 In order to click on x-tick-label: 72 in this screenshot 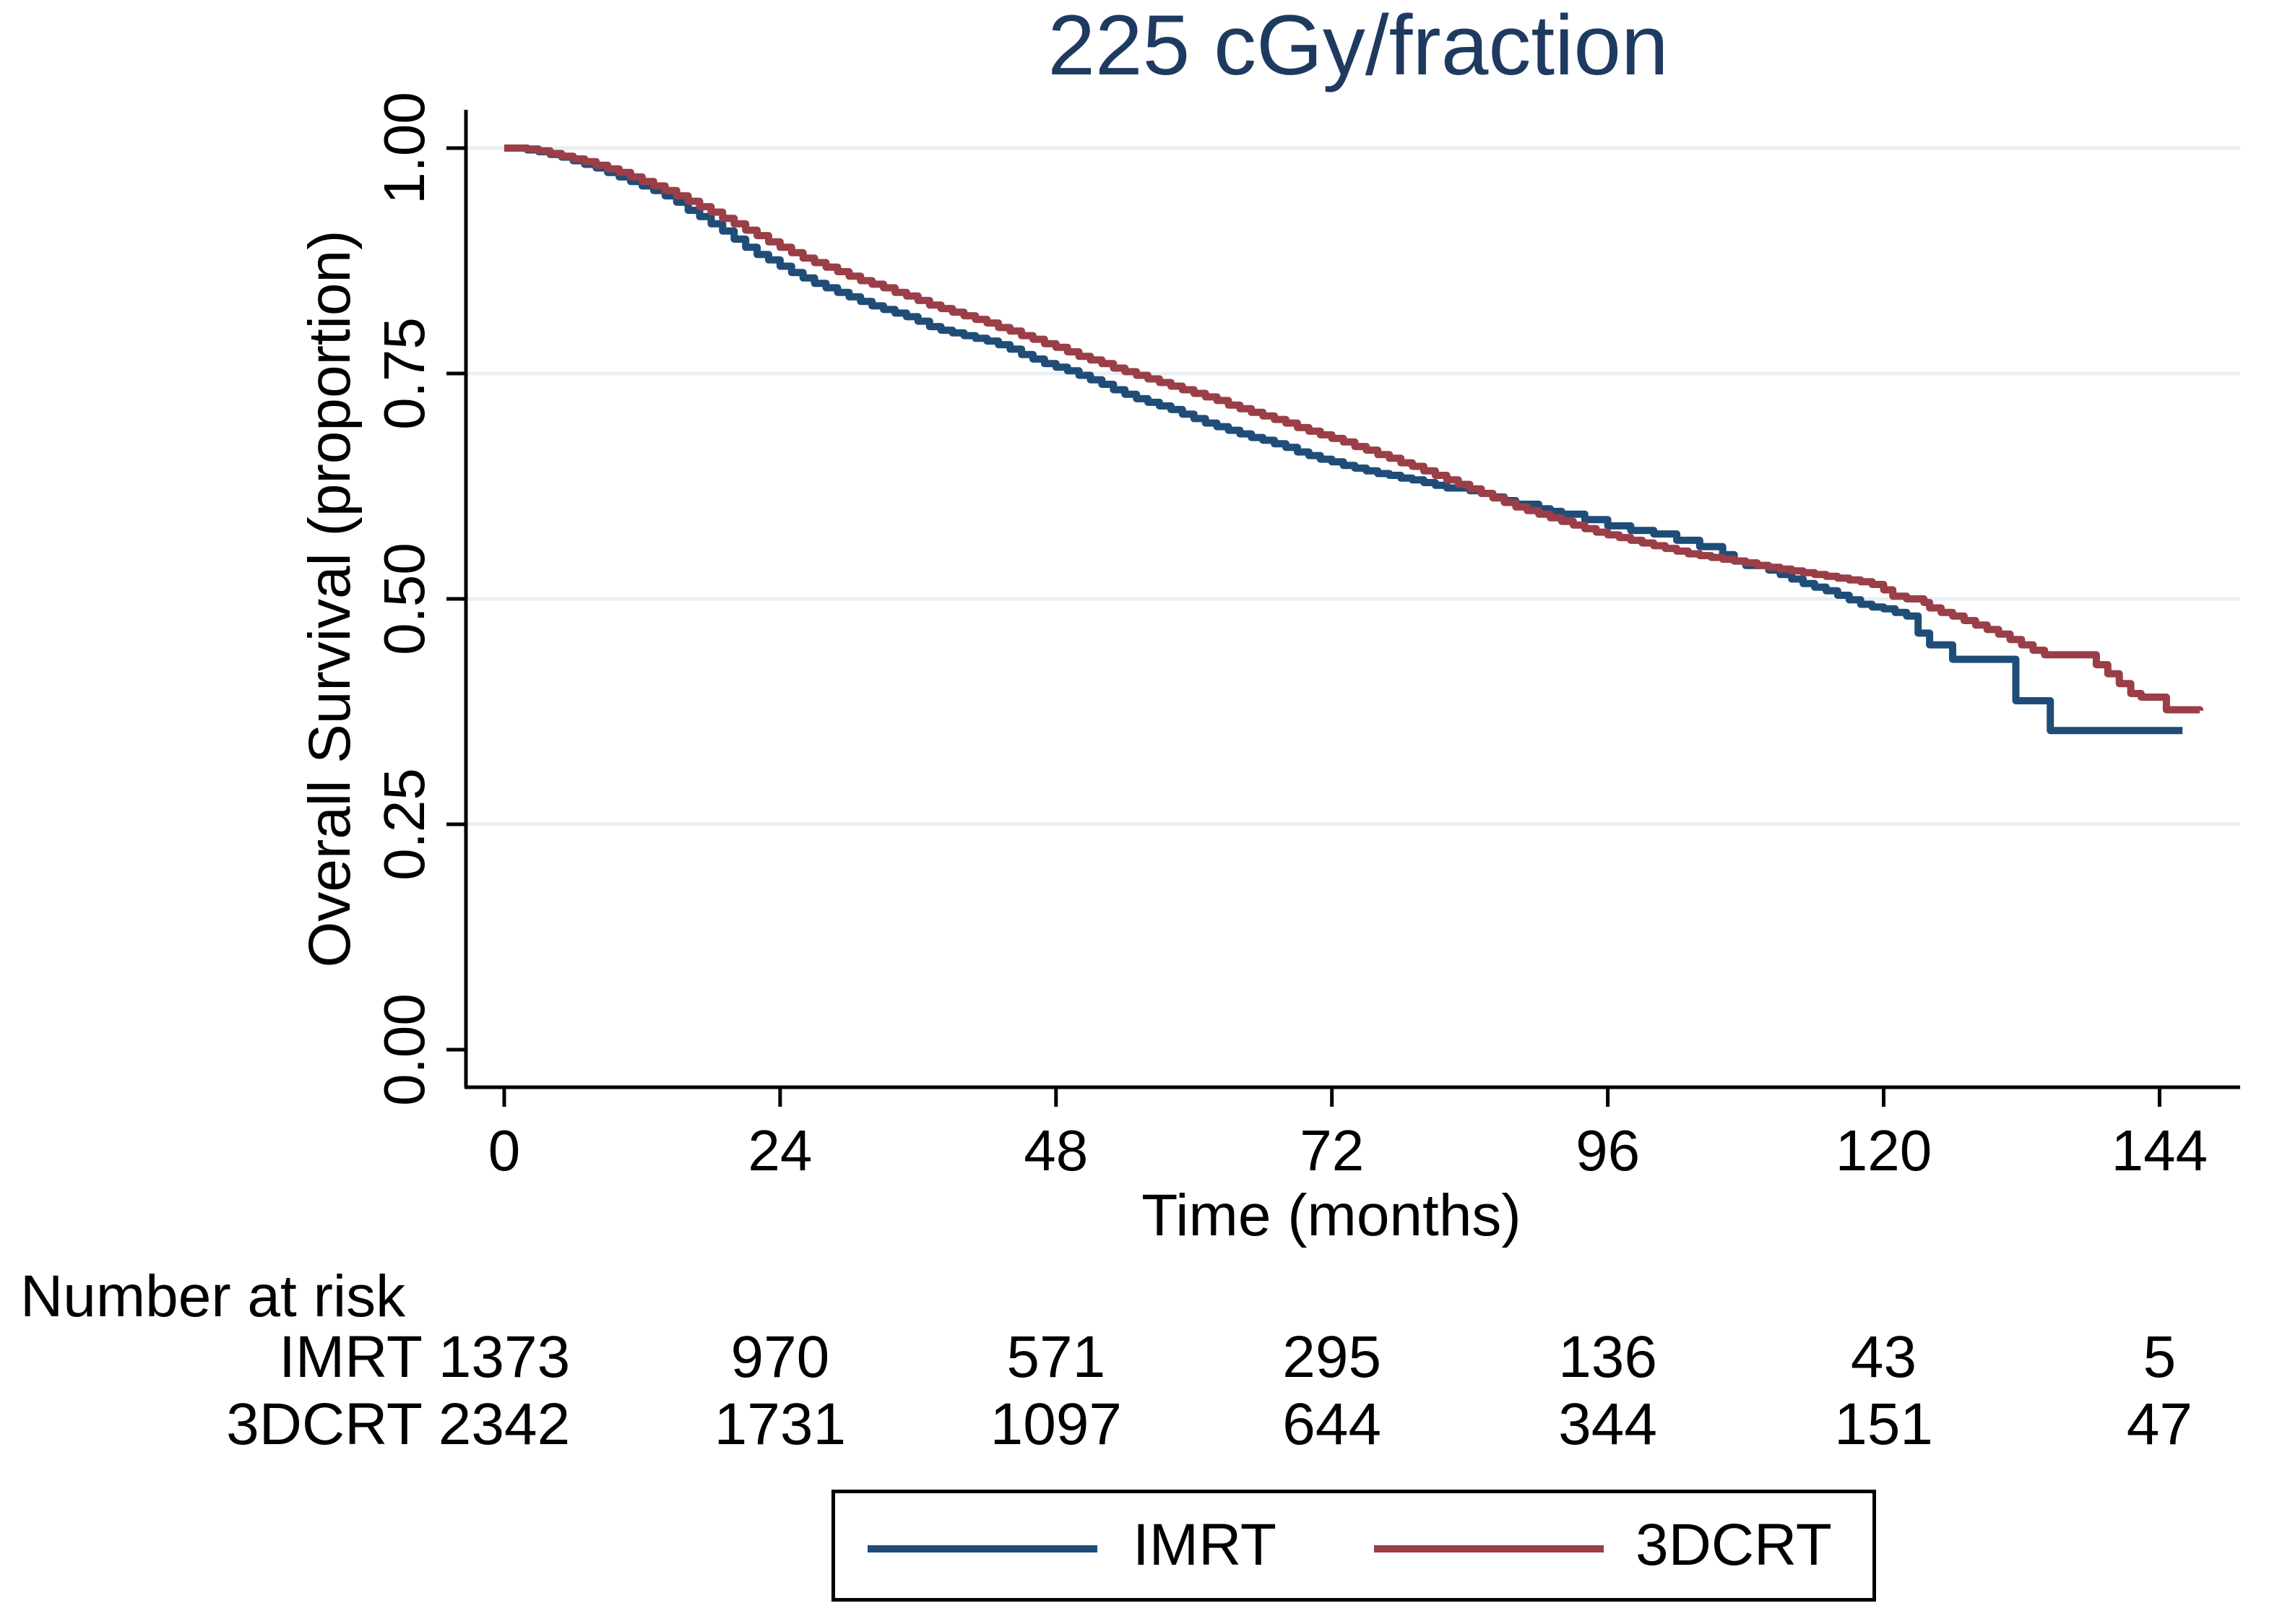, I will do `click(1332, 1150)`.